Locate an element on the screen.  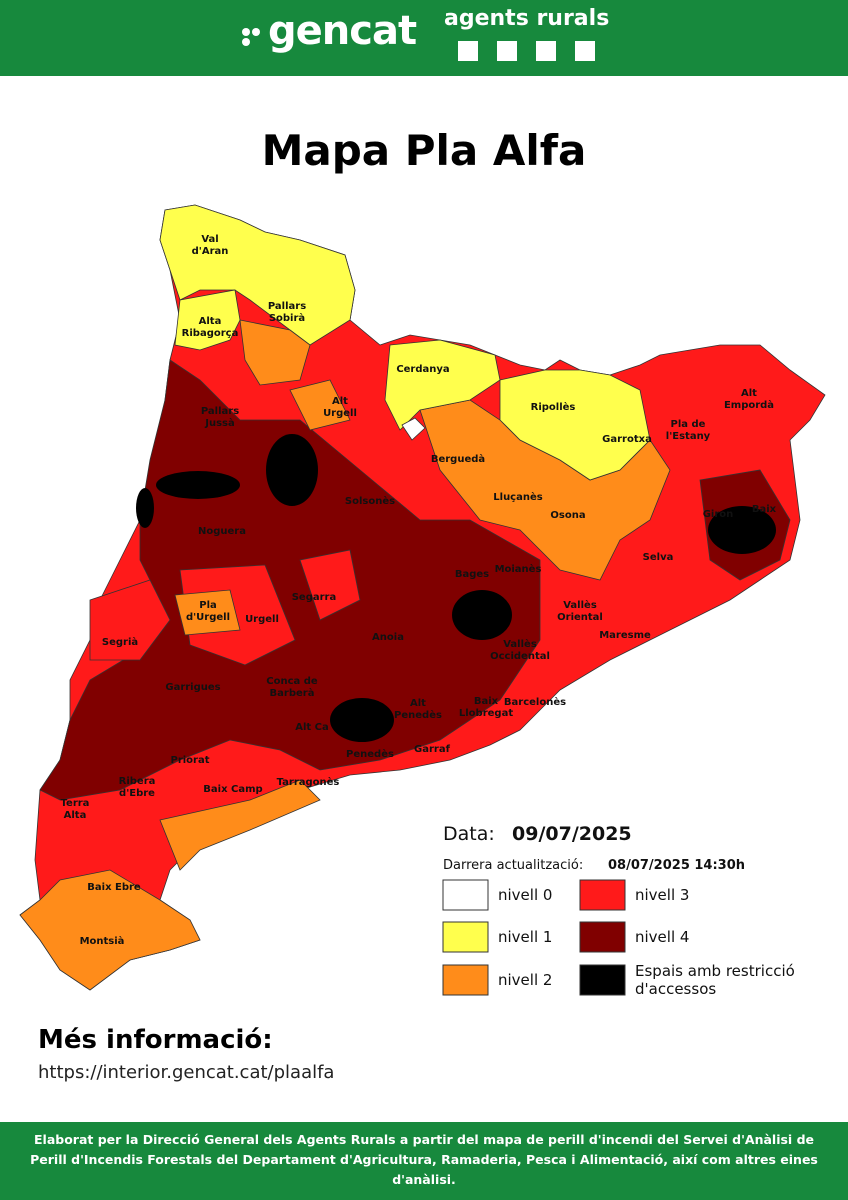
region-label: Barcelonès is located at coordinates (535, 702).